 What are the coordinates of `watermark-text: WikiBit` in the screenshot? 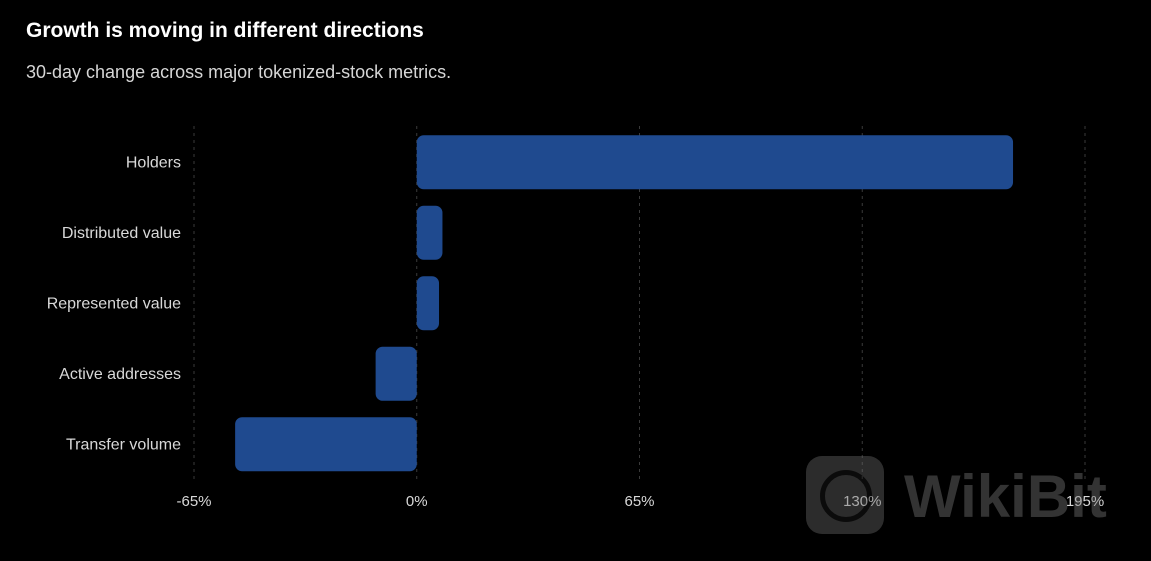 It's located at (1005, 496).